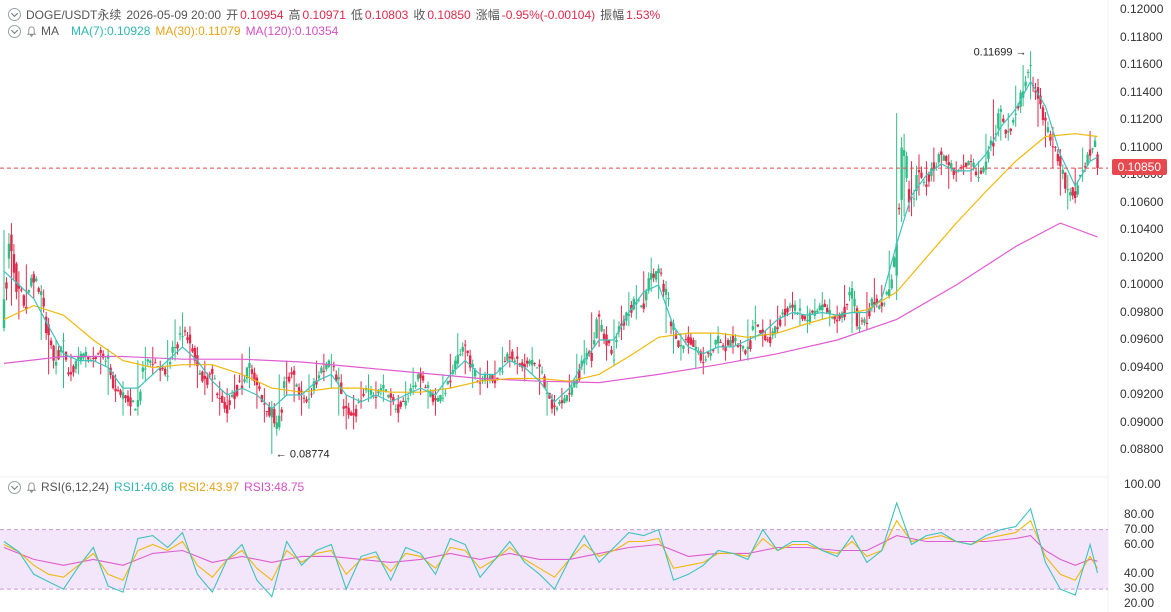 This screenshot has width=1171, height=612. Describe the element at coordinates (14, 487) in the screenshot. I see `rsi-collapse-toggle-icon` at that location.